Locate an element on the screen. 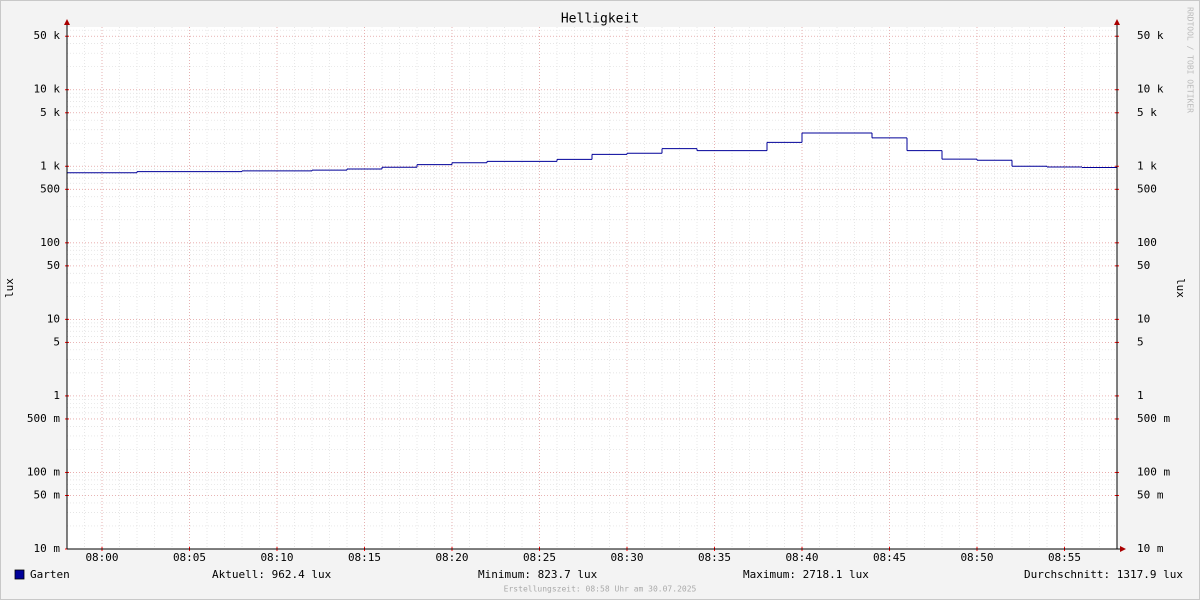  y-tick-label: 500 m is located at coordinates (43, 418).